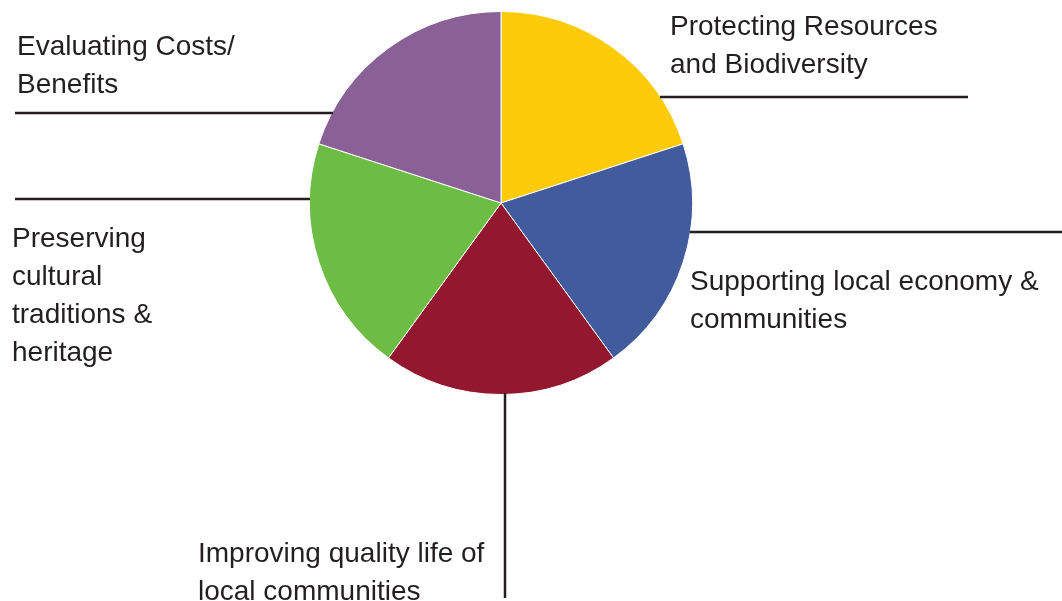 The height and width of the screenshot is (601, 1062). What do you see at coordinates (864, 299) in the screenshot?
I see `slice-label: Supporting local economy & communities` at bounding box center [864, 299].